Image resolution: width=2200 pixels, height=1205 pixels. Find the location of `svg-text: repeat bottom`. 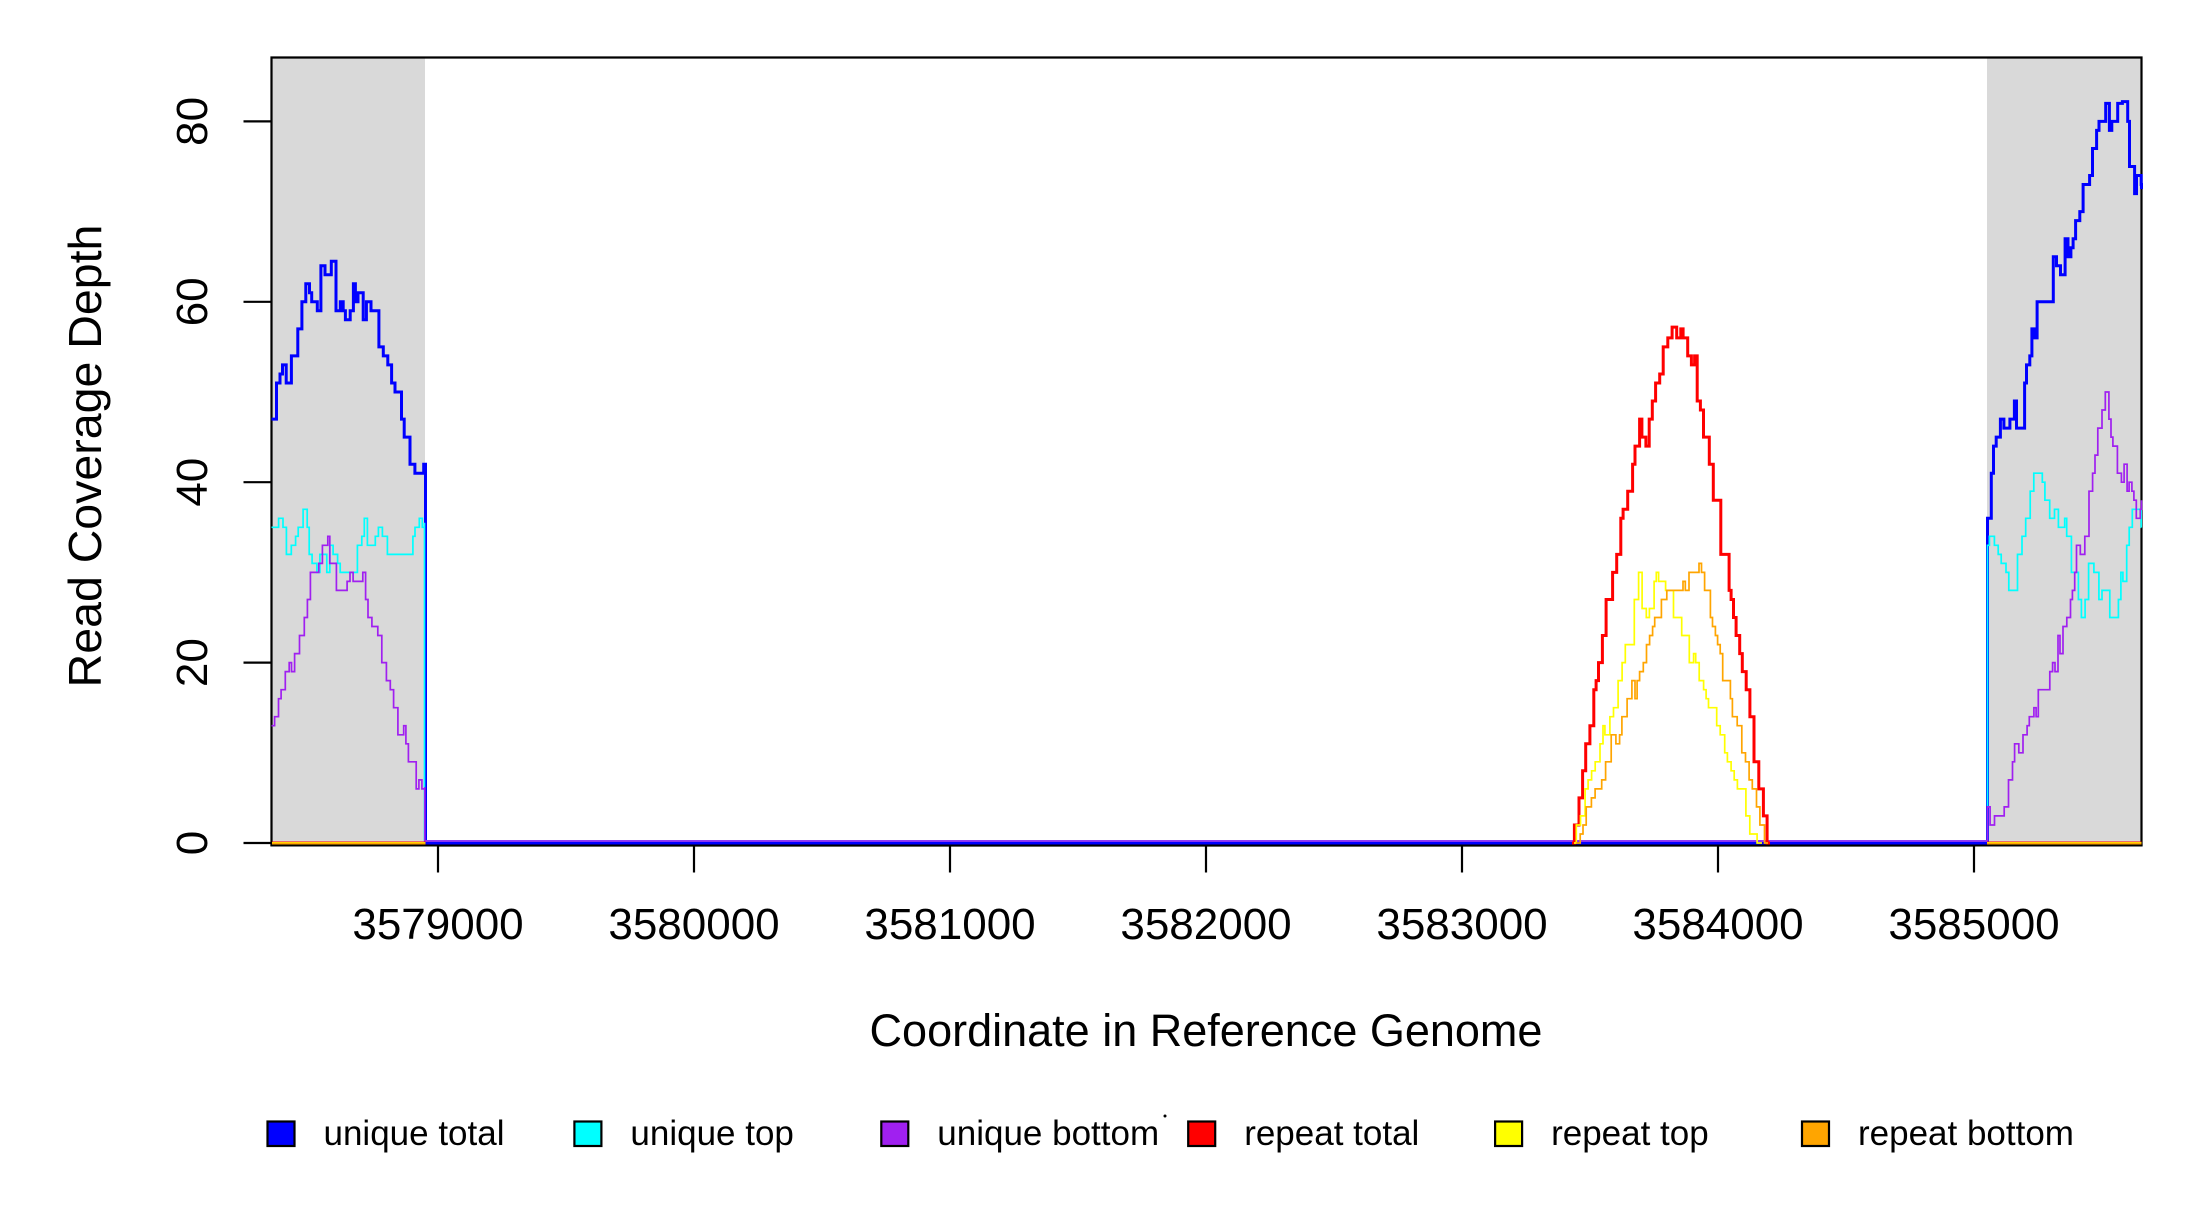

svg-text: repeat bottom is located at coordinates (1966, 1133).